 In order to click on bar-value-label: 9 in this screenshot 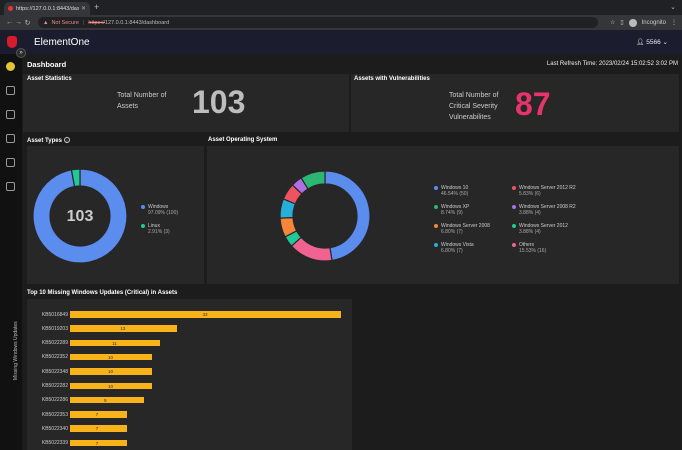, I will do `click(105, 400)`.